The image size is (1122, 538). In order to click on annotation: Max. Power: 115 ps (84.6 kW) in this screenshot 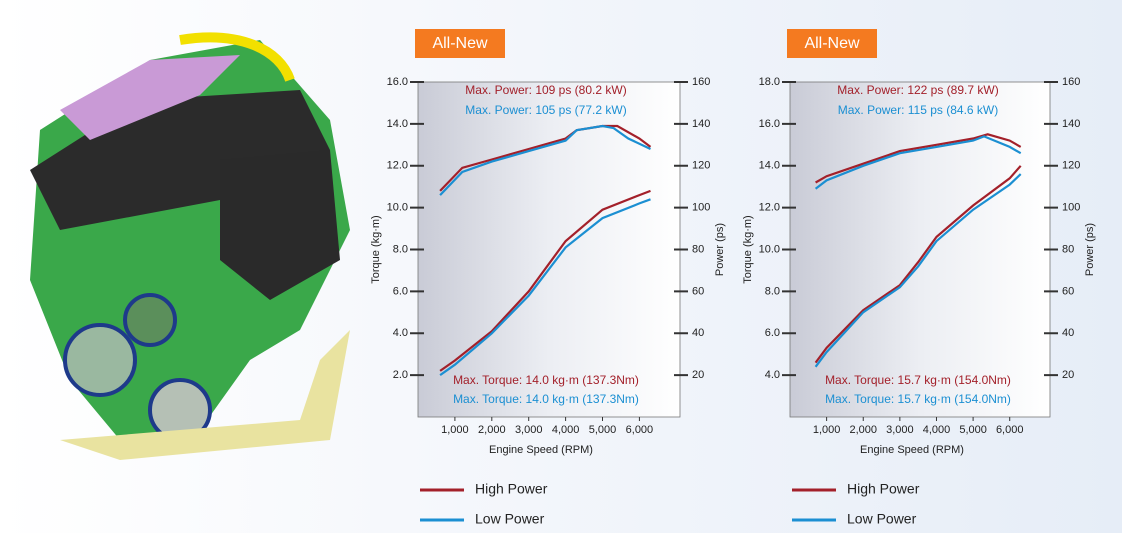, I will do `click(918, 110)`.